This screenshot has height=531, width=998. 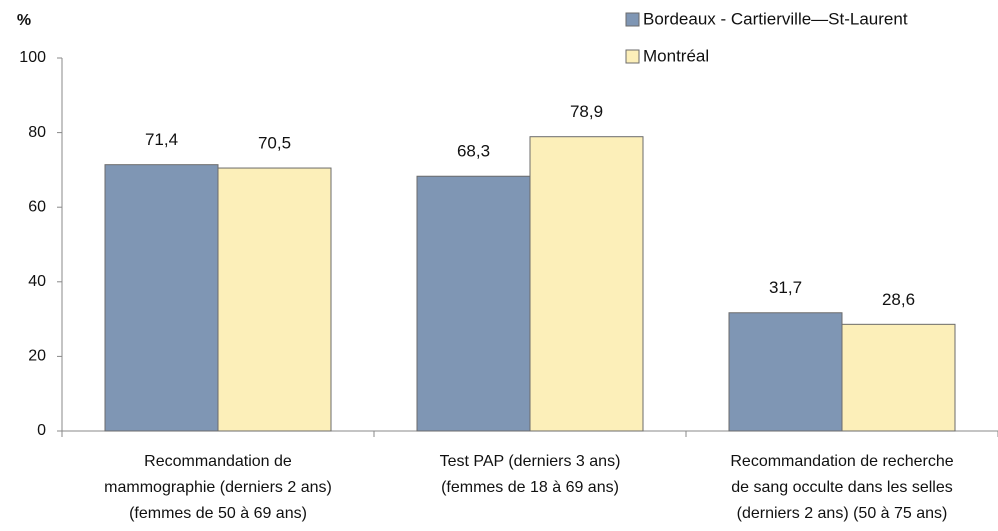 I want to click on x-tick-label-line: mammographie (derniers 2 ans), so click(x=218, y=487).